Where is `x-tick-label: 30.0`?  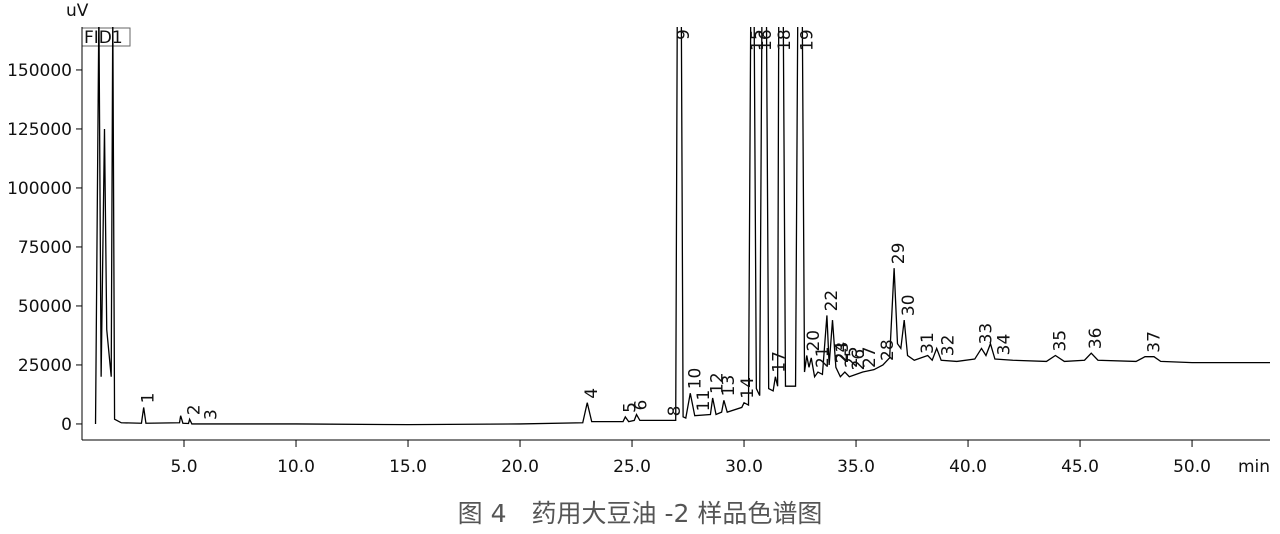
x-tick-label: 30.0 is located at coordinates (744, 467).